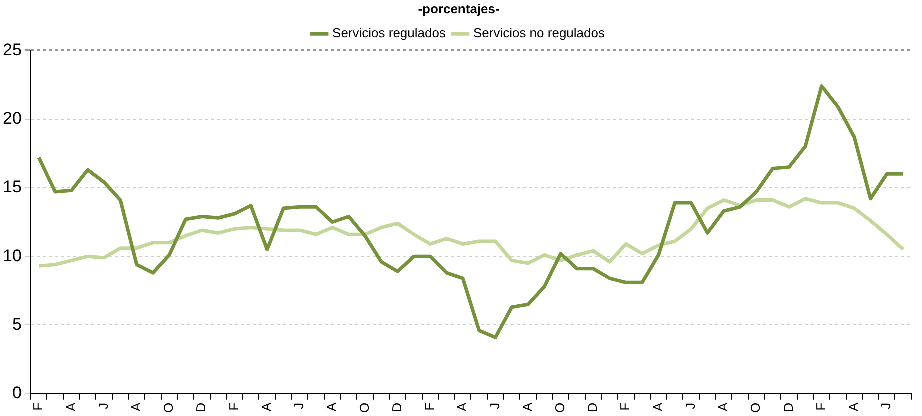  Describe the element at coordinates (539, 33) in the screenshot. I see `legend-label: Servicios no regulados` at that location.